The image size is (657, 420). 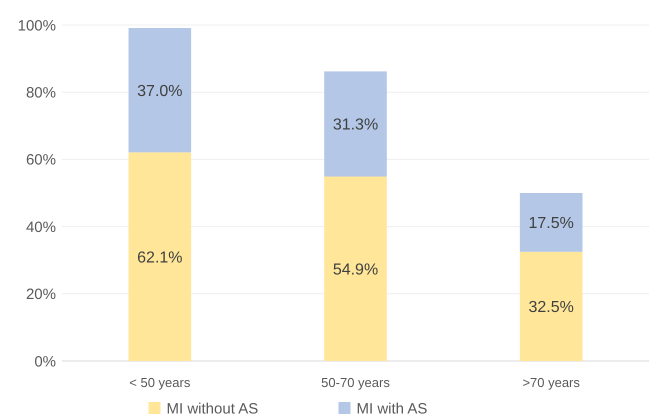 What do you see at coordinates (392, 409) in the screenshot?
I see `legend-label: MI with AS` at bounding box center [392, 409].